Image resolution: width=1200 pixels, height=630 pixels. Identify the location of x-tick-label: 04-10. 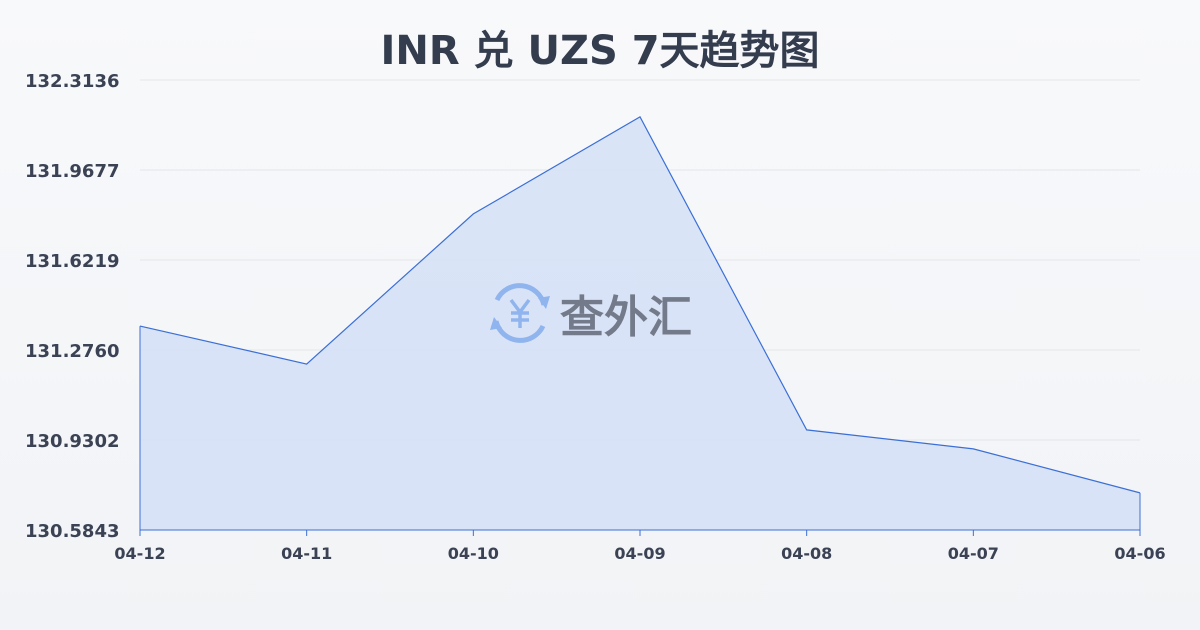
(473, 553).